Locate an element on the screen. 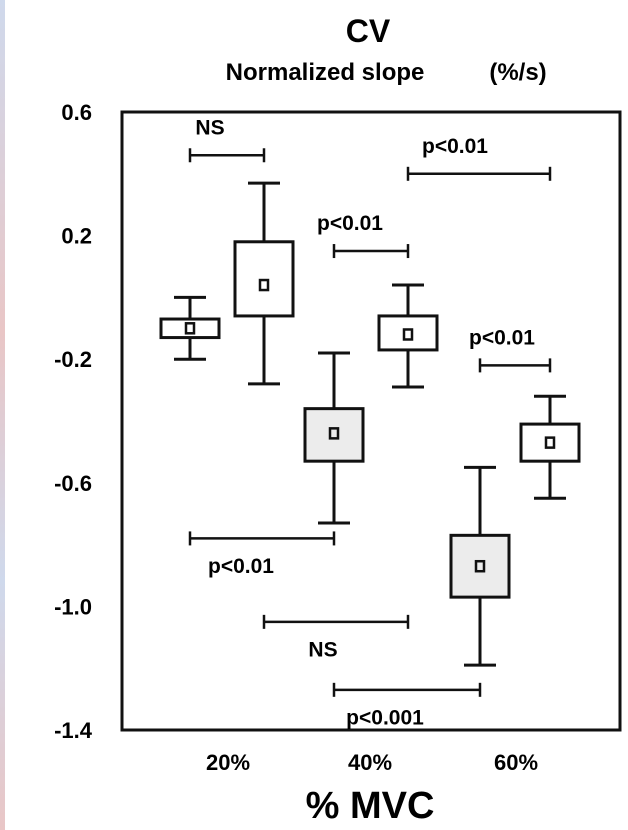 This screenshot has height=830, width=628. y-tick-label: -1.0 is located at coordinates (73, 606).